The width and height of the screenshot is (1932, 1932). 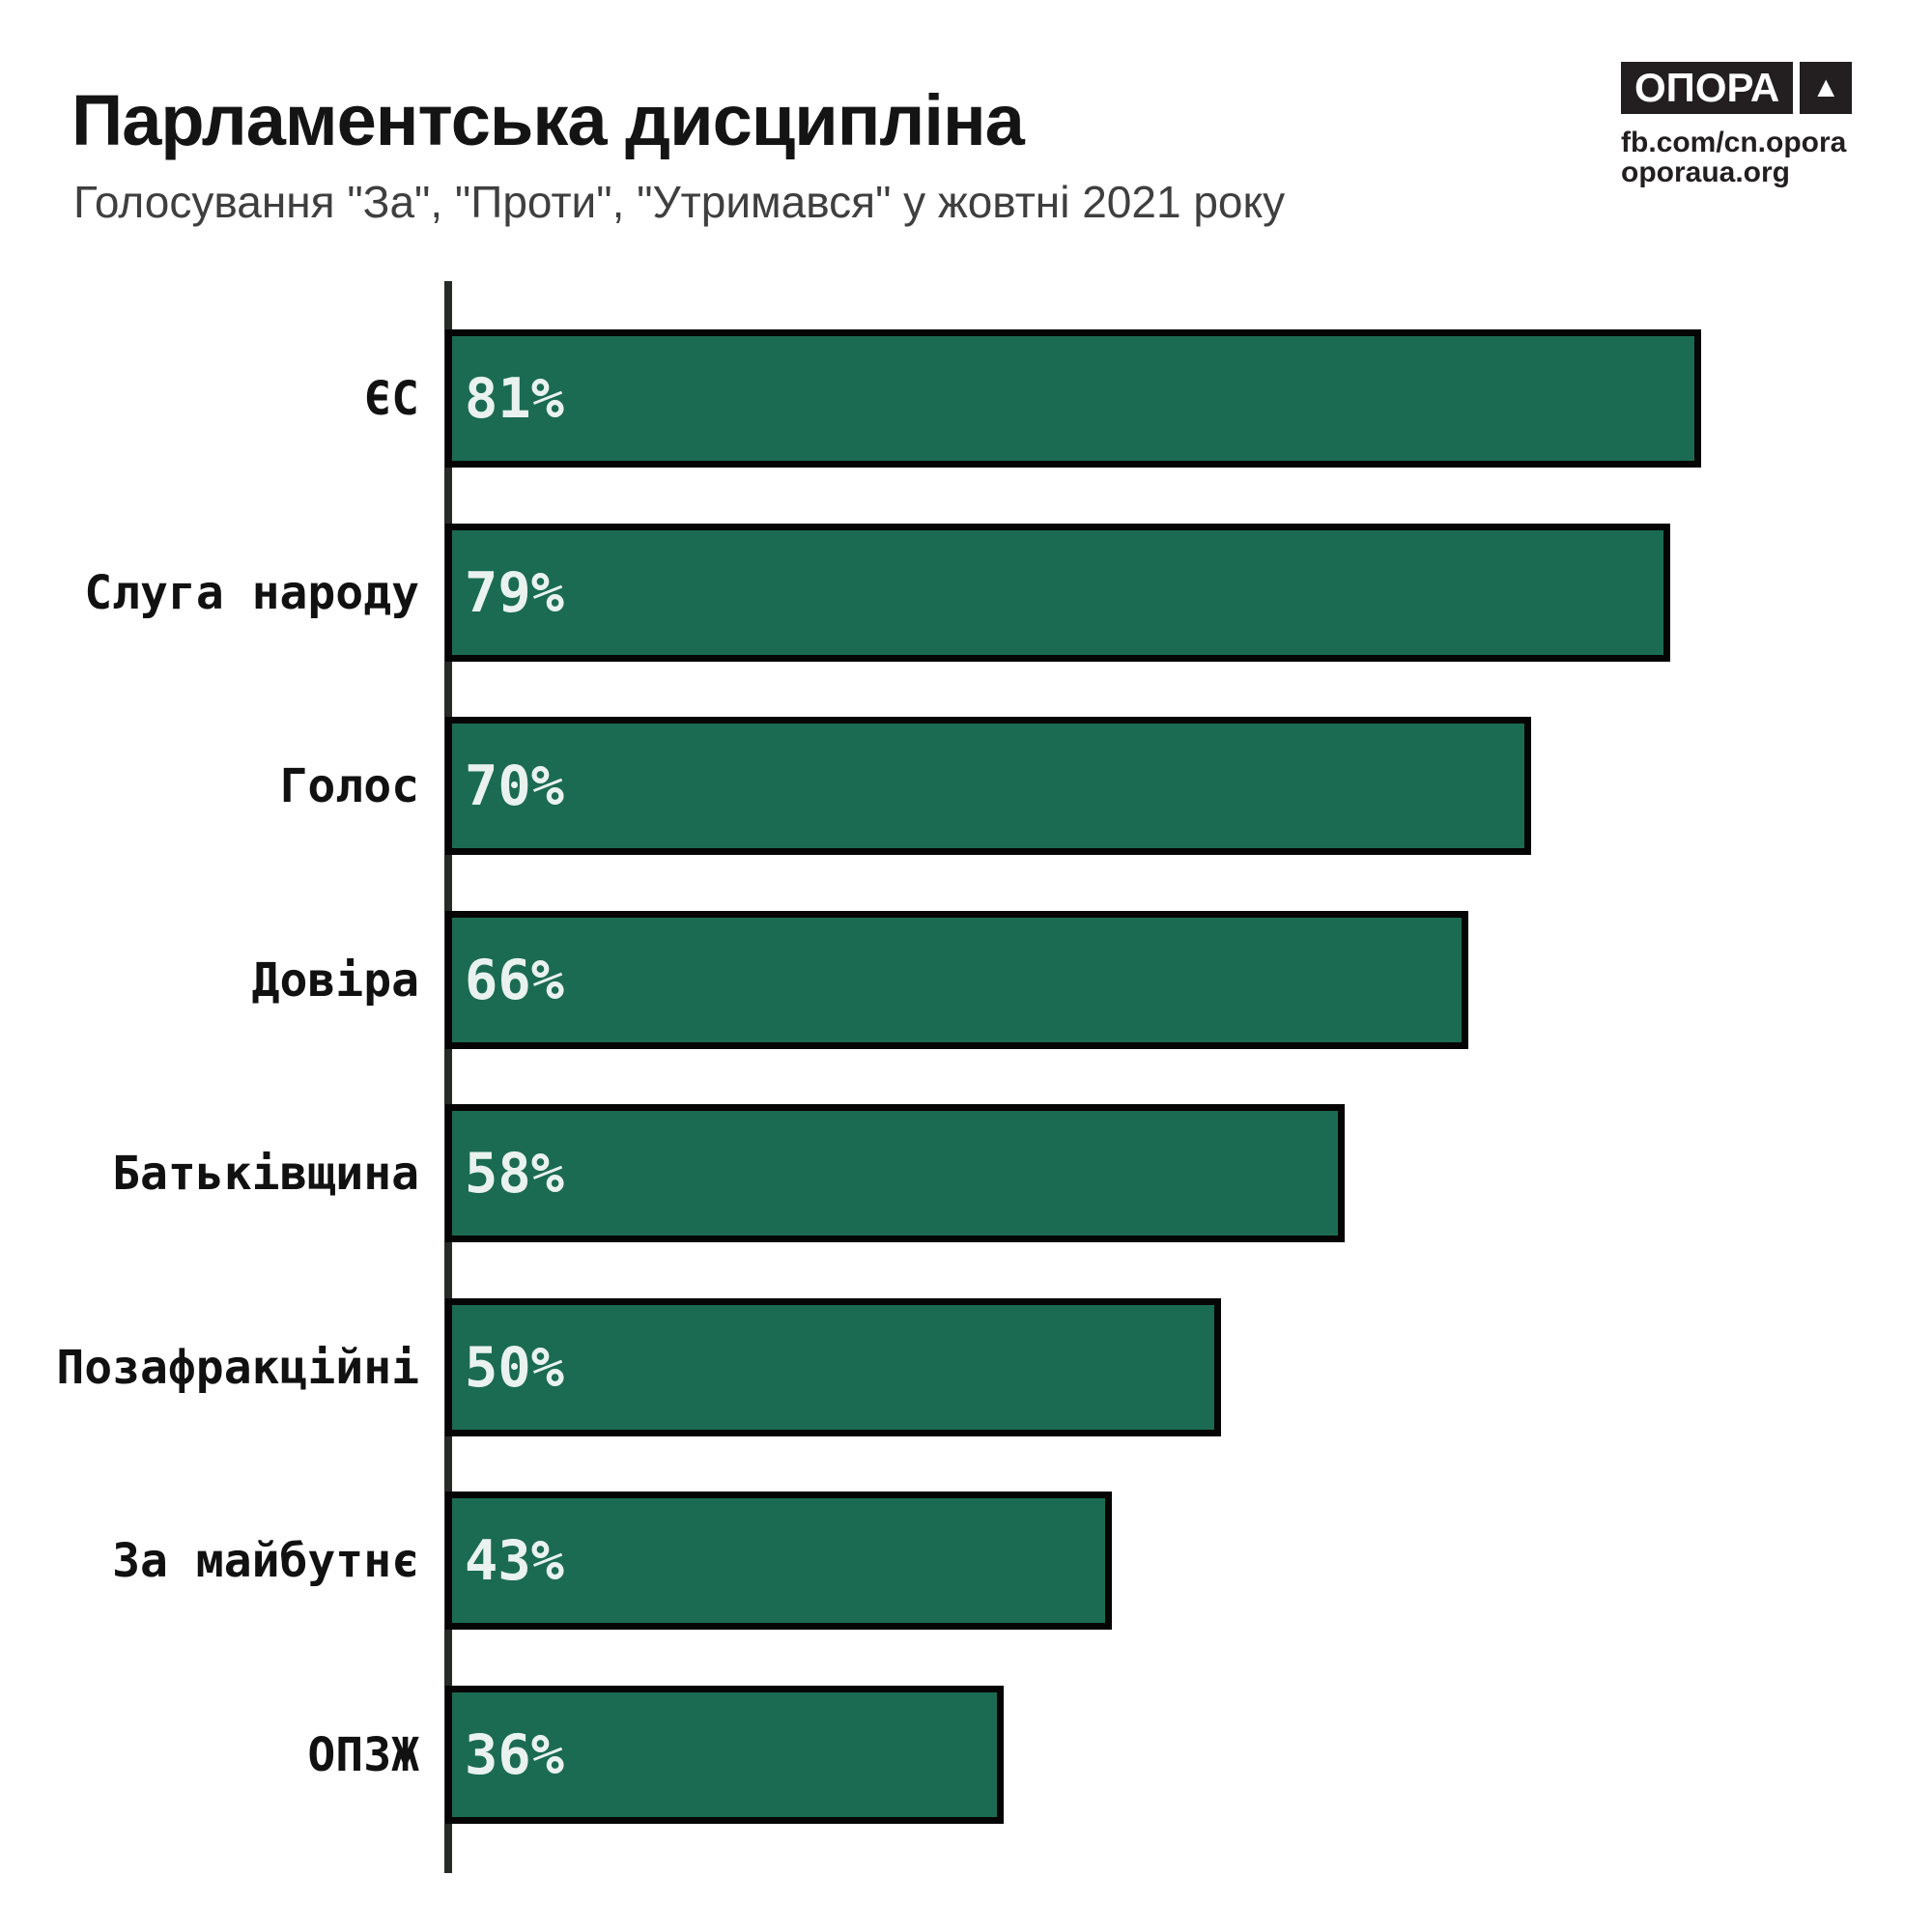 What do you see at coordinates (956, 980) in the screenshot?
I see `bar: 66%` at bounding box center [956, 980].